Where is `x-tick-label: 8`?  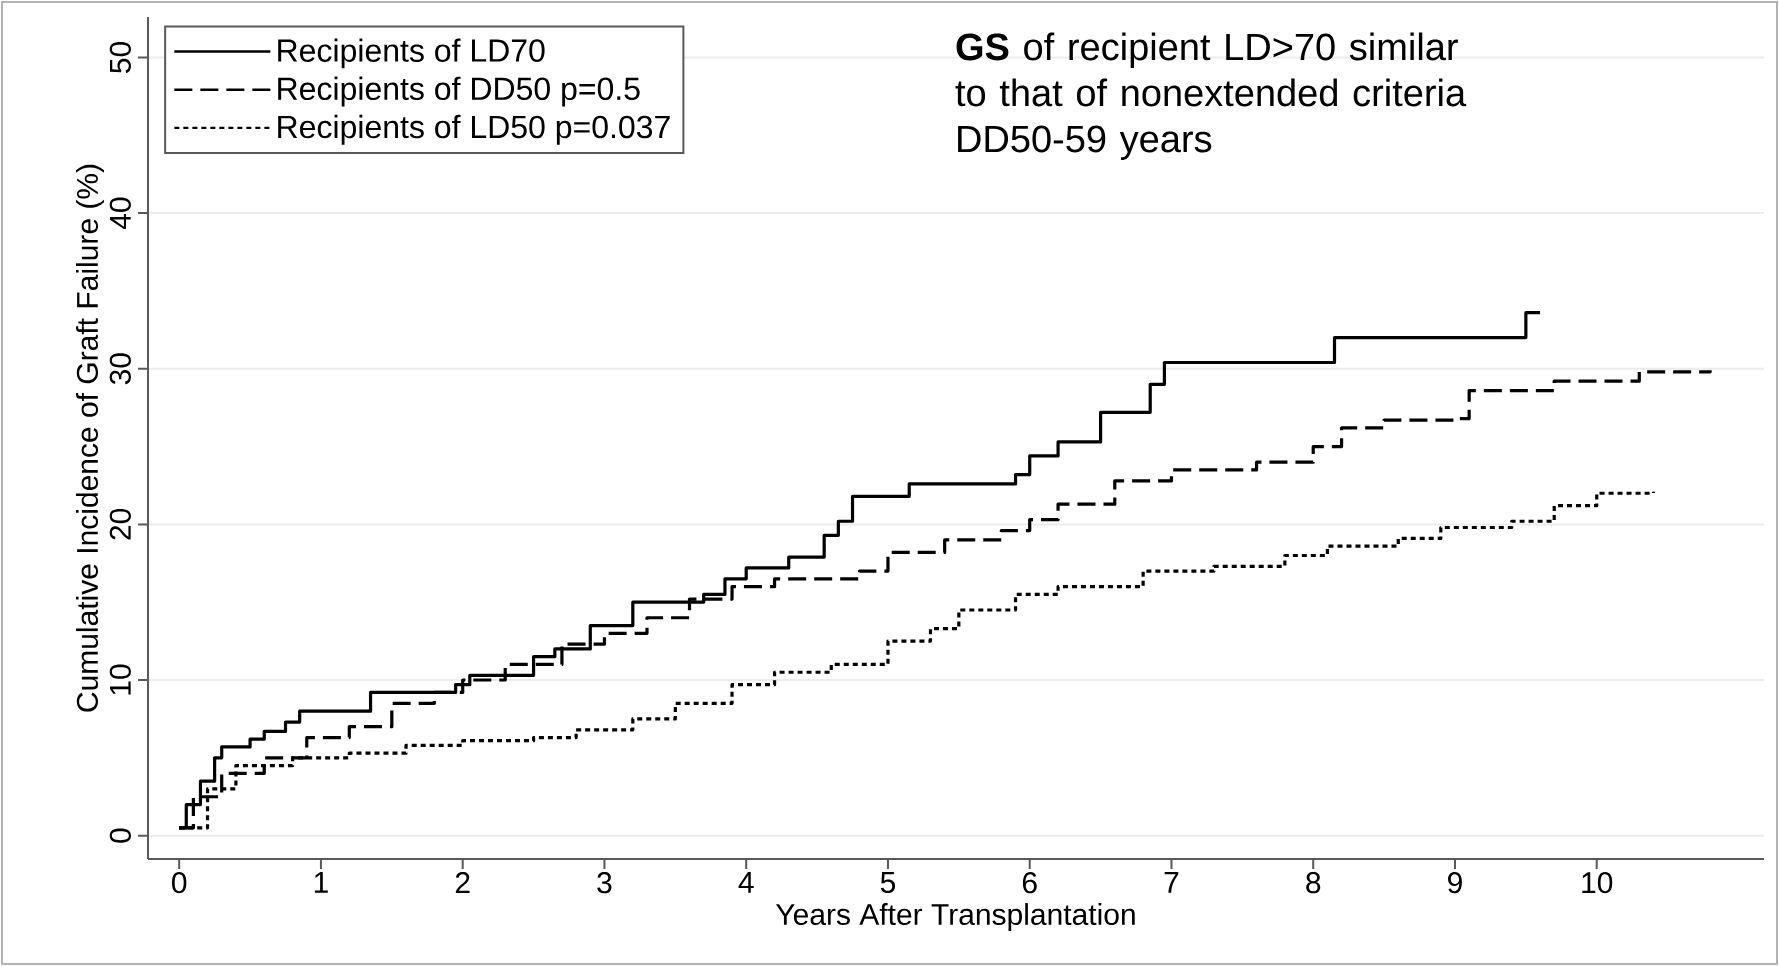 x-tick-label: 8 is located at coordinates (1313, 883).